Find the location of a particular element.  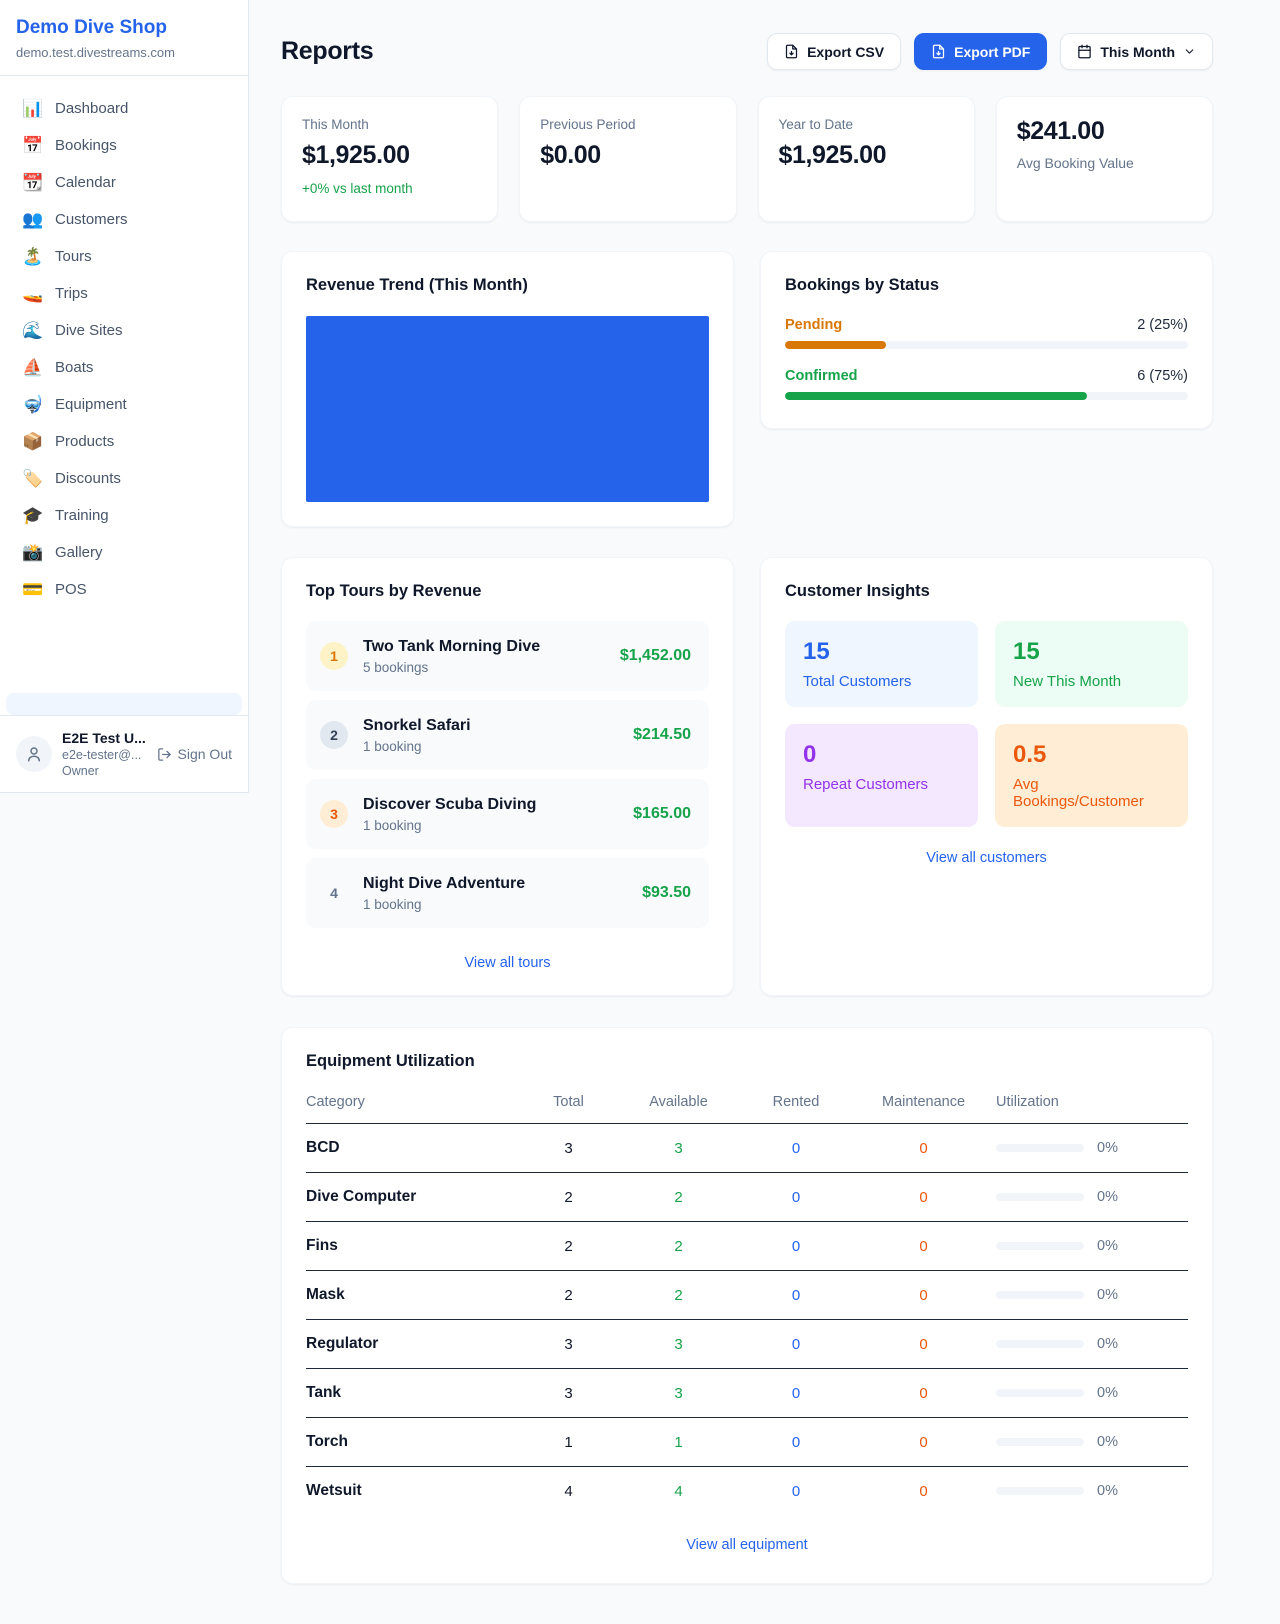

period-label: This Month is located at coordinates (1137, 51).